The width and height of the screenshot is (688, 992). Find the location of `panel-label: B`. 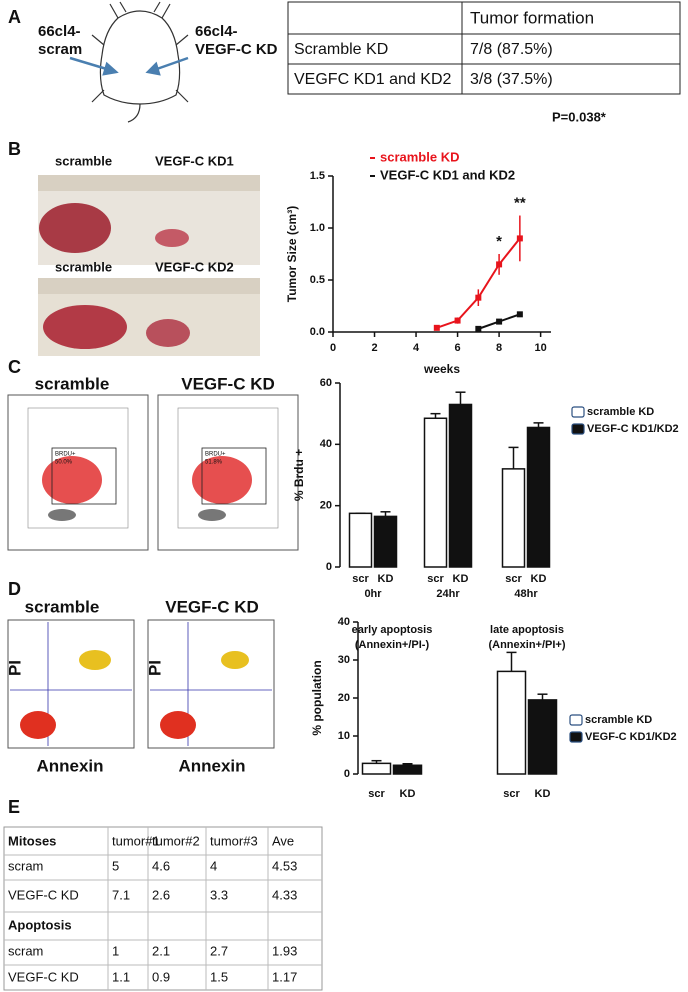

panel-label: B is located at coordinates (14, 149).